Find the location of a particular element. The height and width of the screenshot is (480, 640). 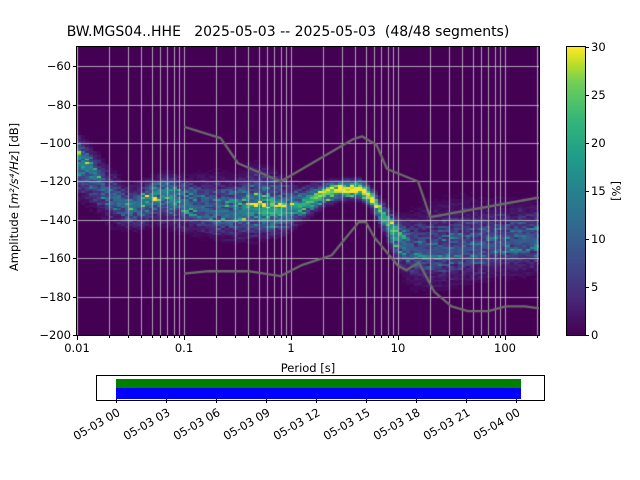

y-tick-label: −60 is located at coordinates (58, 66).